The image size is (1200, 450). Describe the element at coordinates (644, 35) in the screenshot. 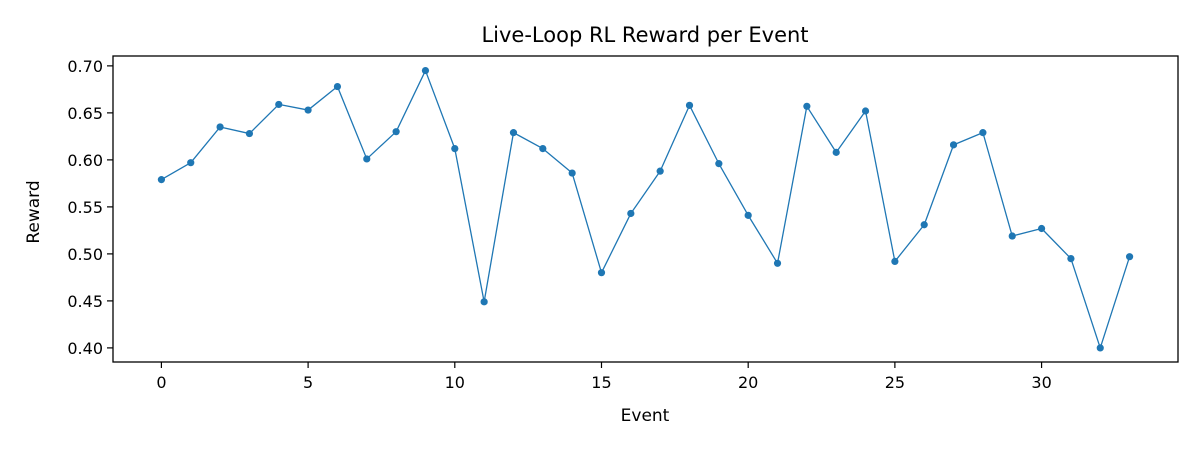

I see `chart-title: Live-Loop RL Reward per Event` at that location.